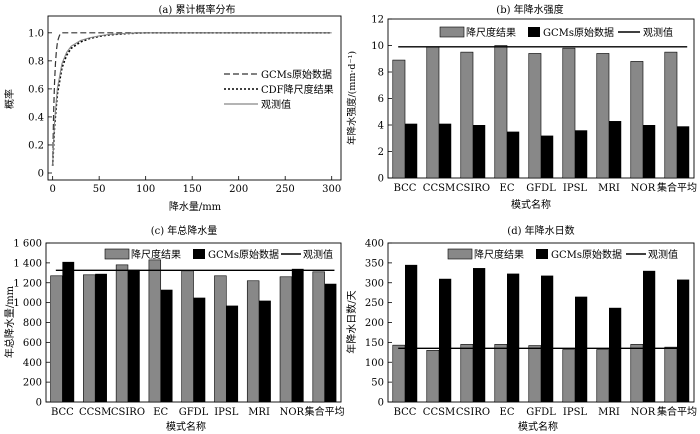 The image size is (700, 434). Describe the element at coordinates (381, 126) in the screenshot. I see `panel-b-y-tick-label: 4` at that location.